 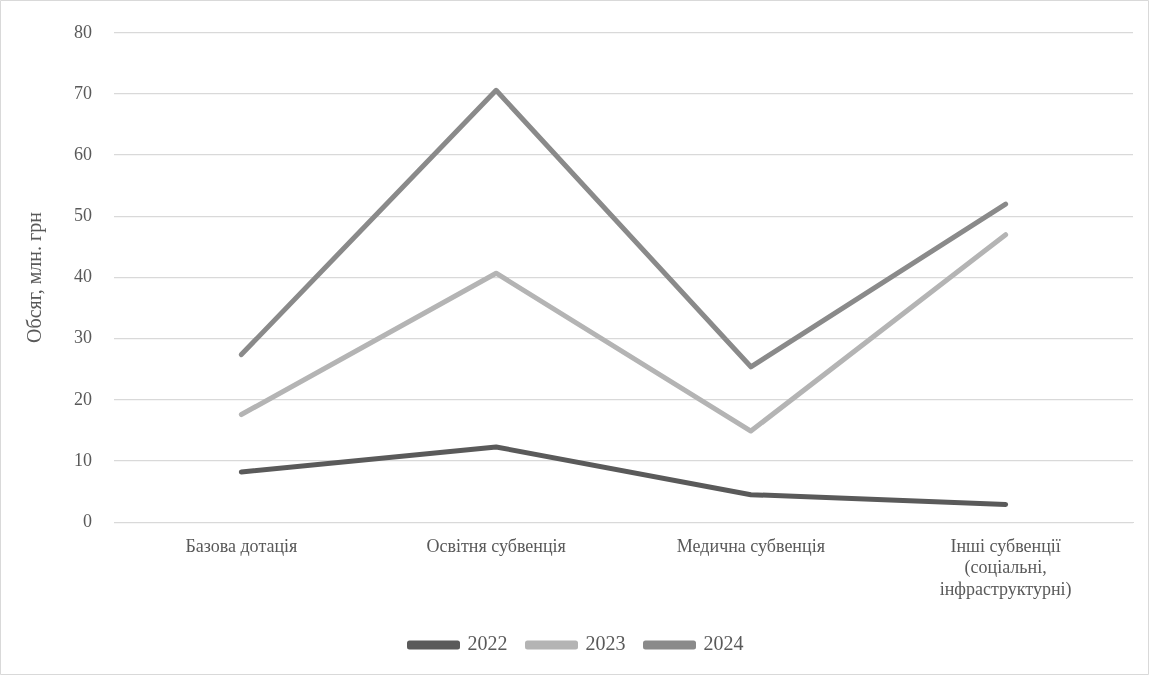 I want to click on y-tick-label: 50, so click(x=83, y=215).